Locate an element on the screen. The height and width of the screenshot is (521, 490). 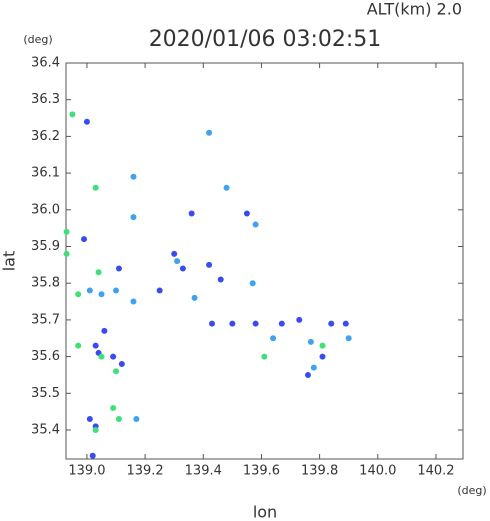
y-unit: (deg) is located at coordinates (37, 39).